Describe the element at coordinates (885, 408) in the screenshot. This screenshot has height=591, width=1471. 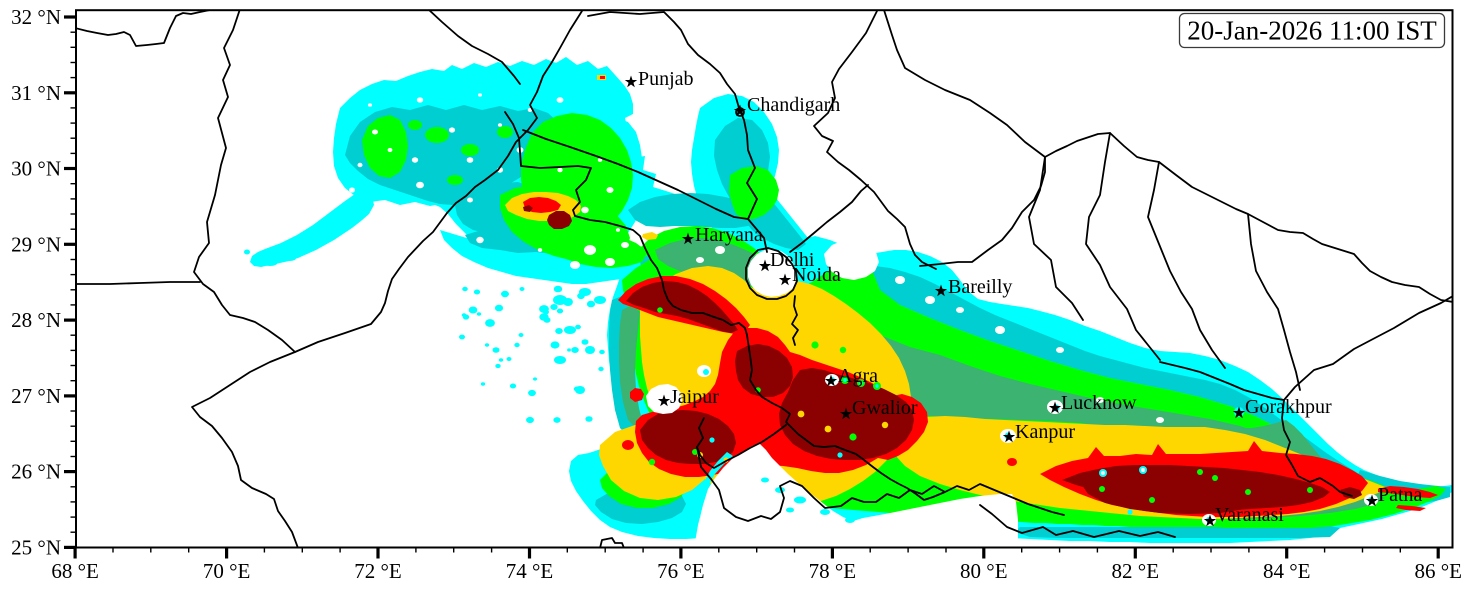
I see `svg-text: Gwalior` at that location.